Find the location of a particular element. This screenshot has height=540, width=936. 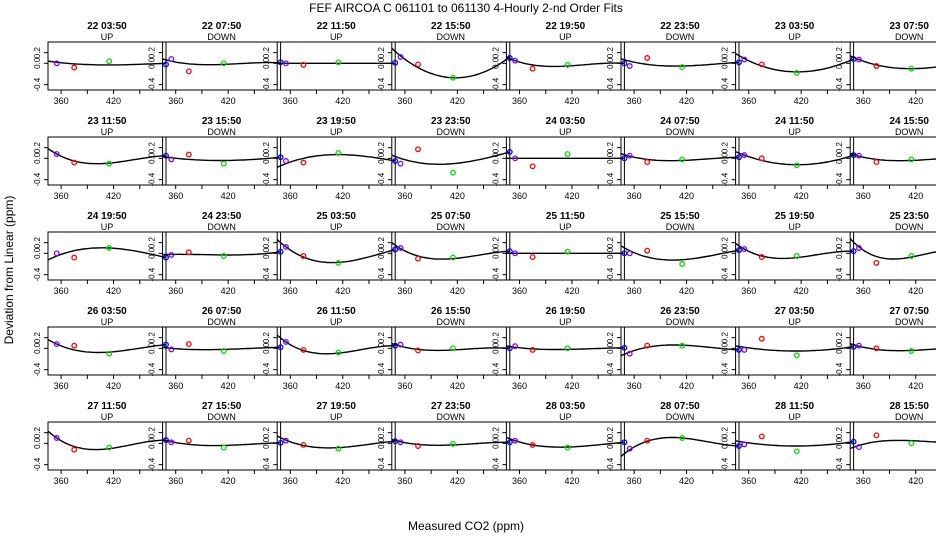

panel-time-label: 26 15:50 is located at coordinates (451, 311).